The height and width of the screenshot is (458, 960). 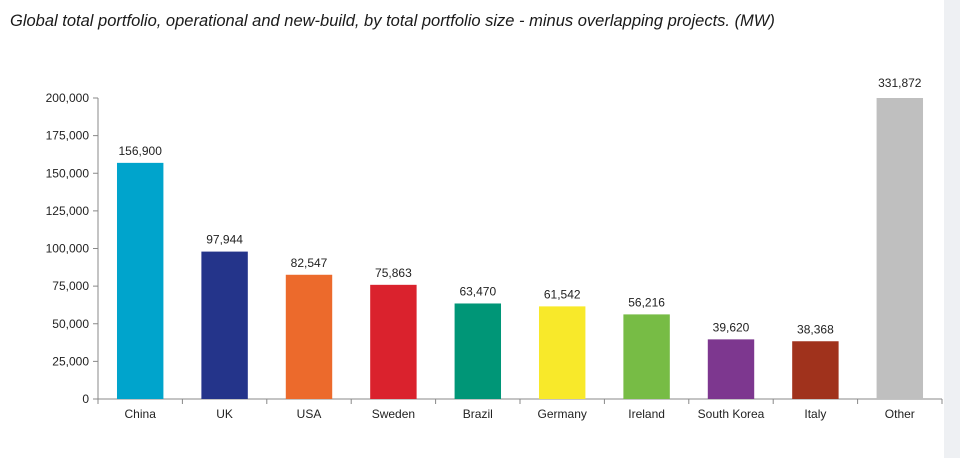 What do you see at coordinates (68, 173) in the screenshot?
I see `y-tick-label: 150,000` at bounding box center [68, 173].